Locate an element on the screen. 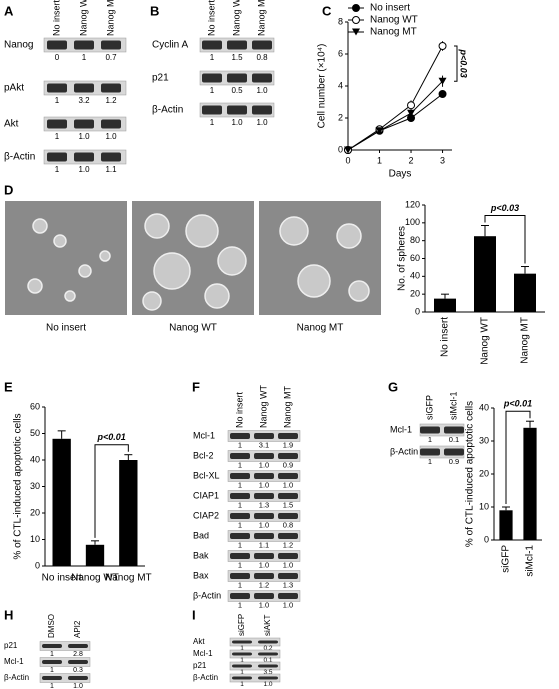 The height and width of the screenshot is (689, 559). micrograph-caption: Nanog MT is located at coordinates (320, 328).